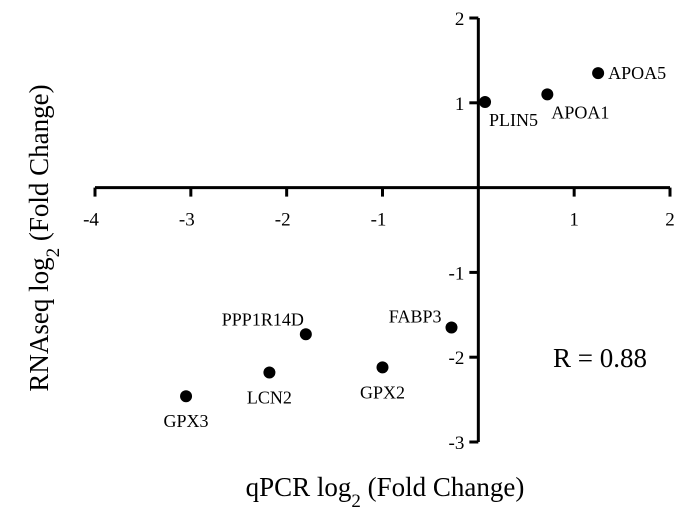  Describe the element at coordinates (415, 317) in the screenshot. I see `point-label: FABP3` at that location.